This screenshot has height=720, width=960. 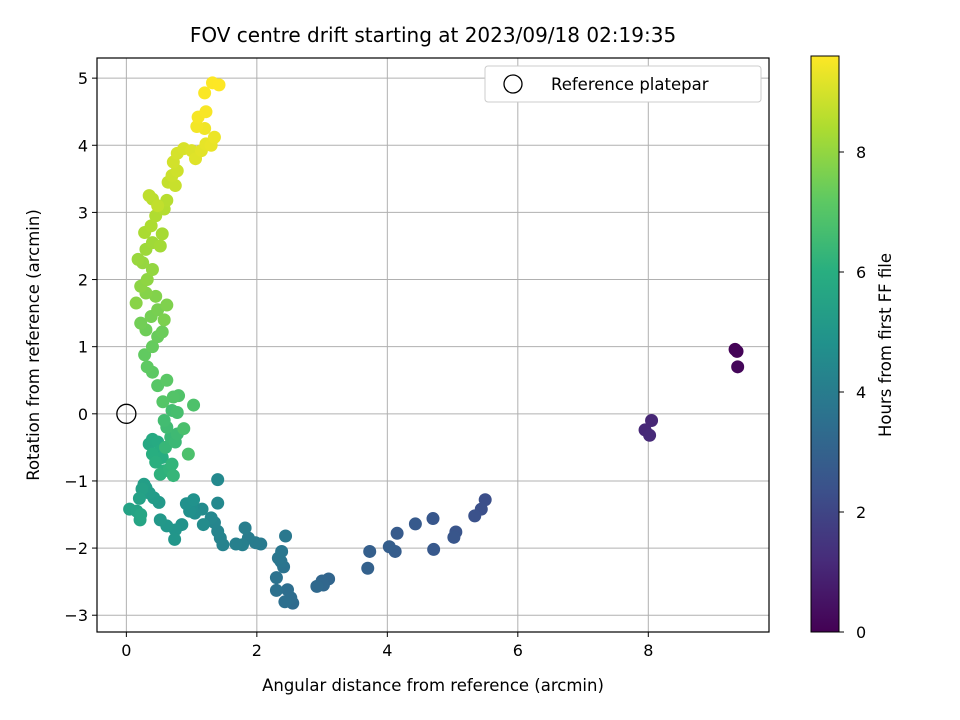 What do you see at coordinates (433, 685) in the screenshot?
I see `x-axis-label: Angular distance from reference (arcmin)` at bounding box center [433, 685].